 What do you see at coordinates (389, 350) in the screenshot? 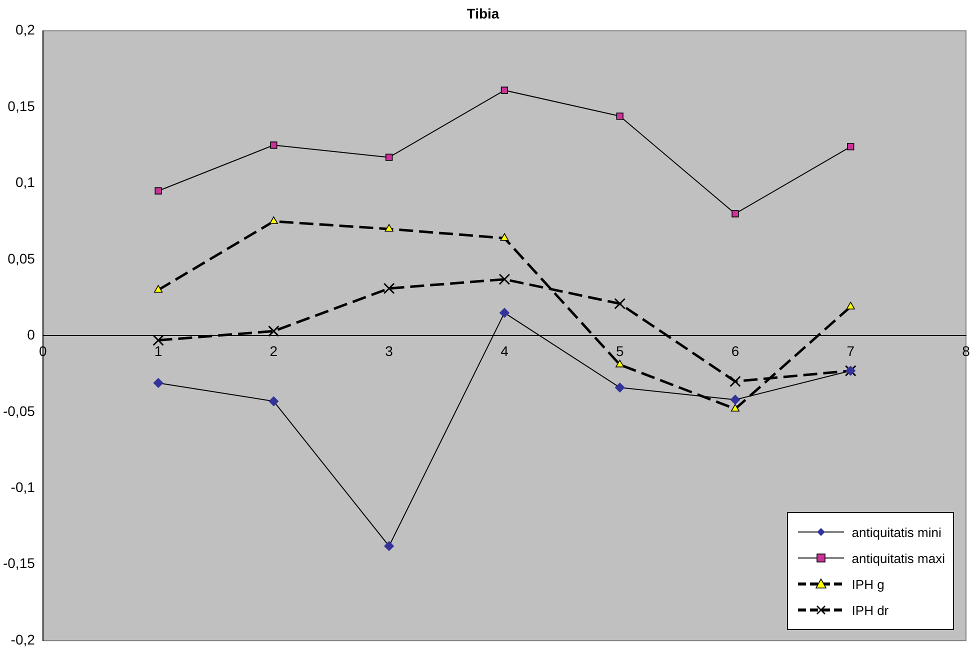
I see `x-tick-label: 3` at bounding box center [389, 350].